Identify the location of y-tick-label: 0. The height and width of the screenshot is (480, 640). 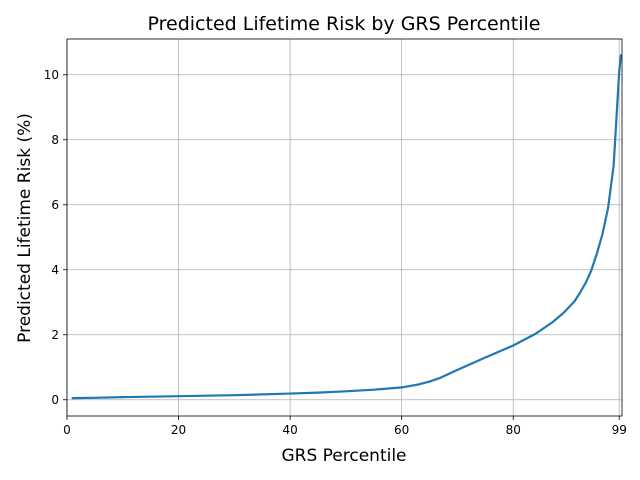
(55, 400).